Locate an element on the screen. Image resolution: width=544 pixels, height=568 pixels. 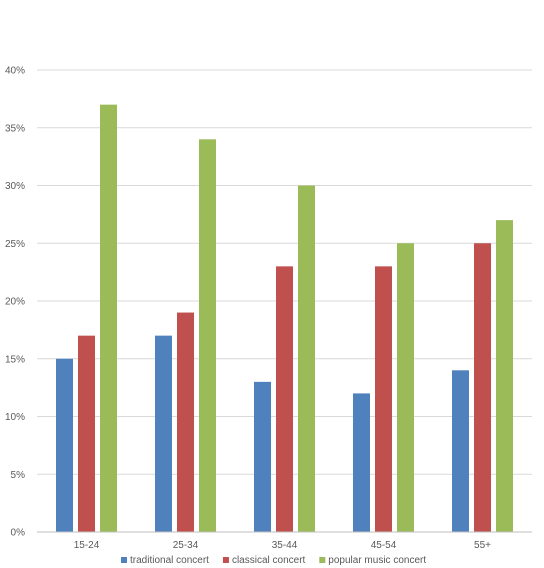
bar-popular-music-concert-55+ is located at coordinates (504, 376).